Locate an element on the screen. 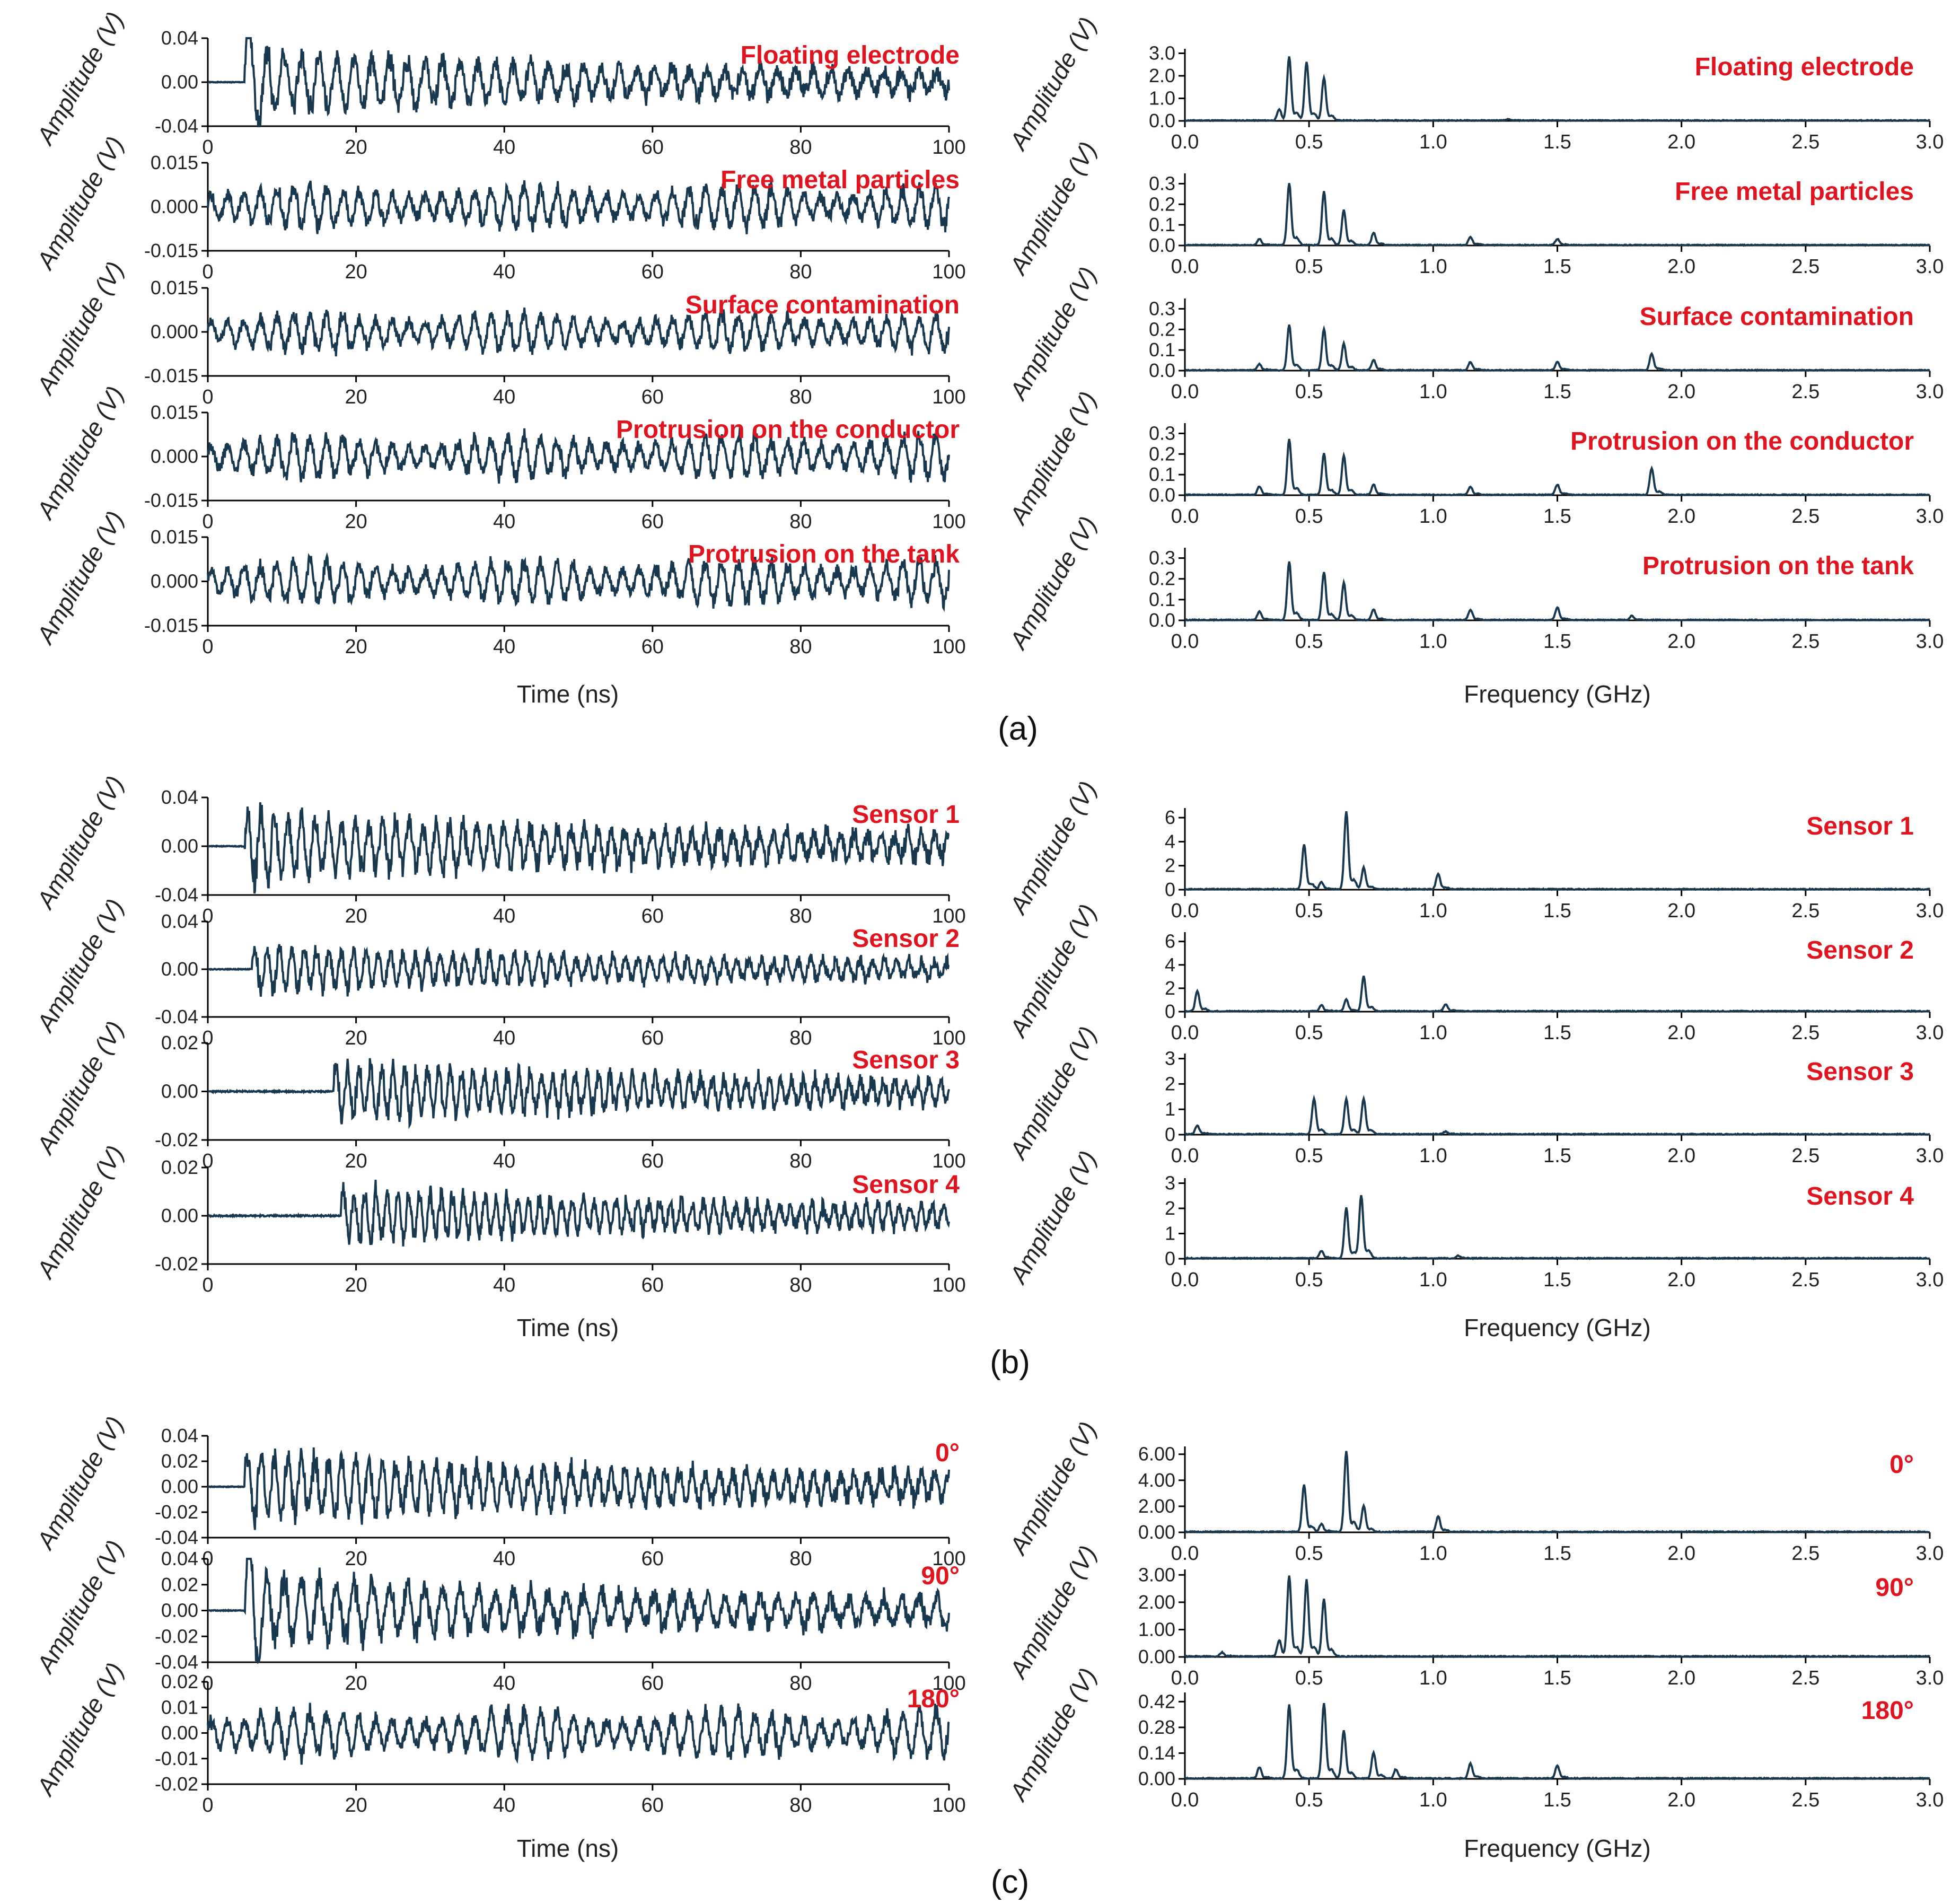 The width and height of the screenshot is (1960, 1904). time-series-title: Sensor 2 is located at coordinates (906, 939).